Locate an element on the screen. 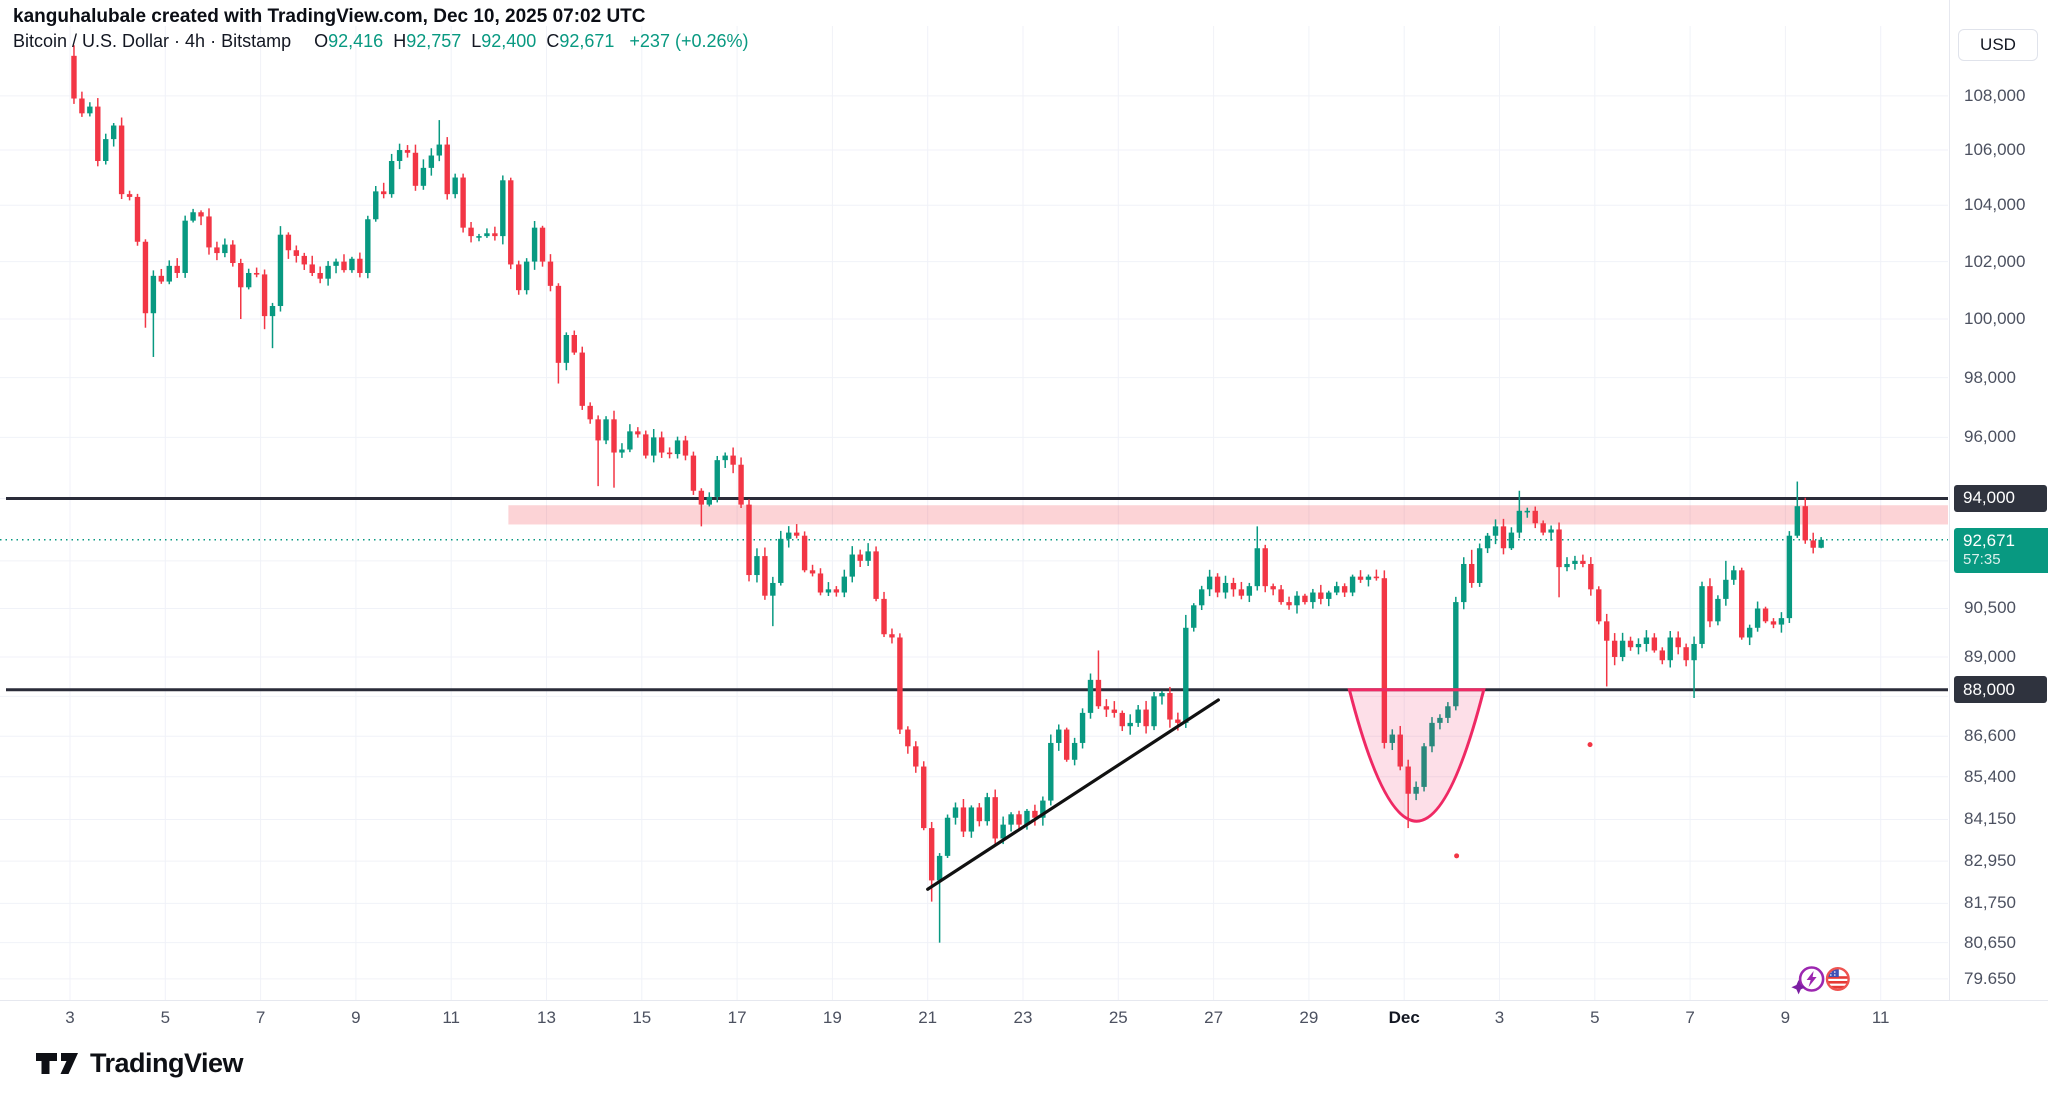 Image resolution: width=2048 pixels, height=1105 pixels. tradingview-logo-text: TradingView is located at coordinates (167, 1063).